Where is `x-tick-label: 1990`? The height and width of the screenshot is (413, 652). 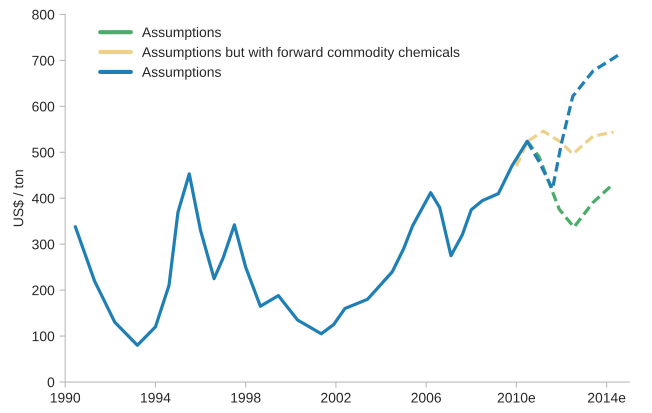
x-tick-label: 1990 is located at coordinates (65, 397).